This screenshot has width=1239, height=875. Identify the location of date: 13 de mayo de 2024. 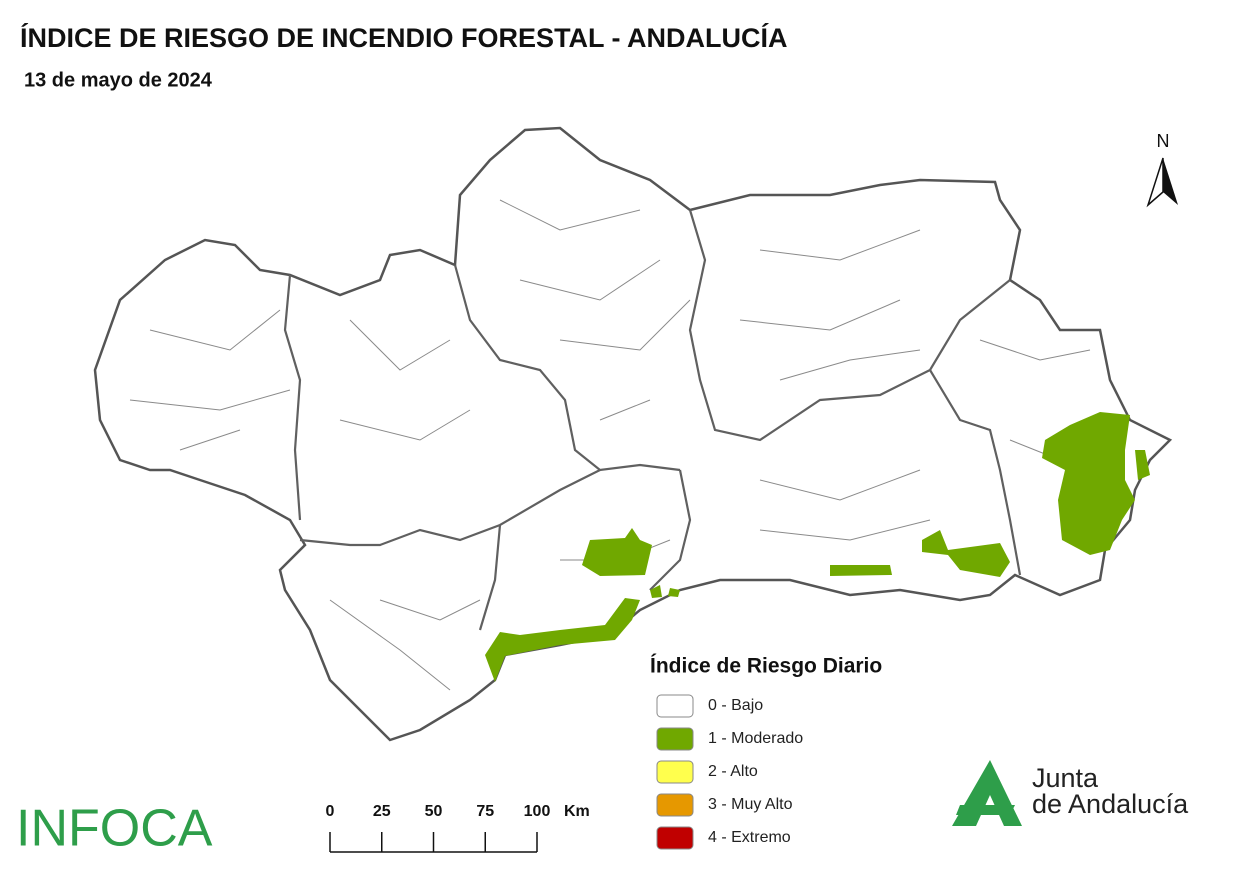
(118, 80).